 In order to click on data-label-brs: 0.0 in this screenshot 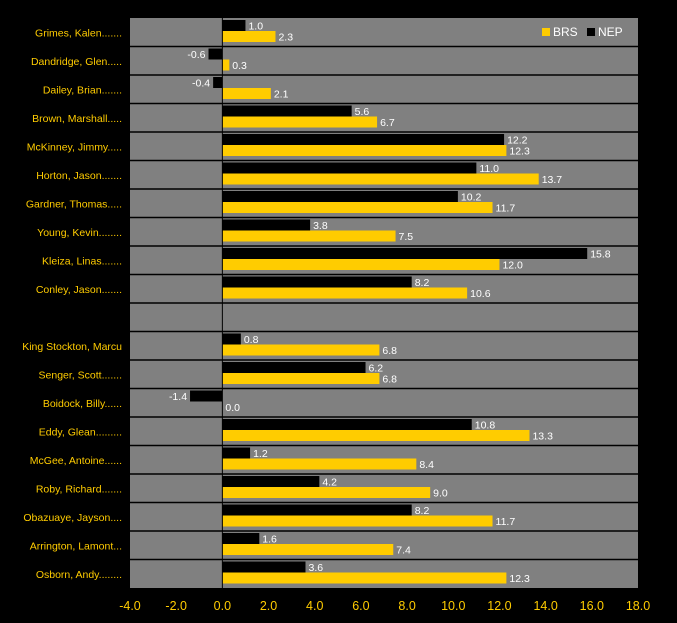, I will do `click(232, 408)`.